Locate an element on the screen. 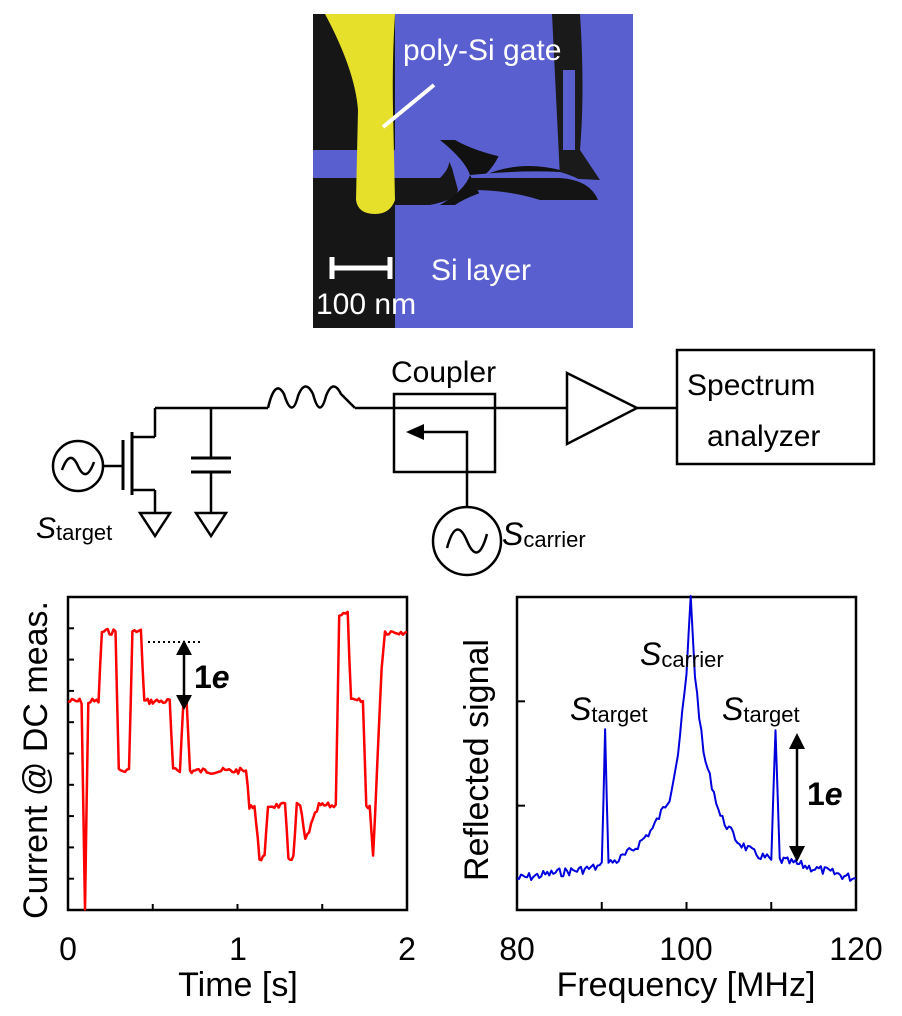 This screenshot has width=902, height=1016. gate-label: poly-Si gate is located at coordinates (482, 50).